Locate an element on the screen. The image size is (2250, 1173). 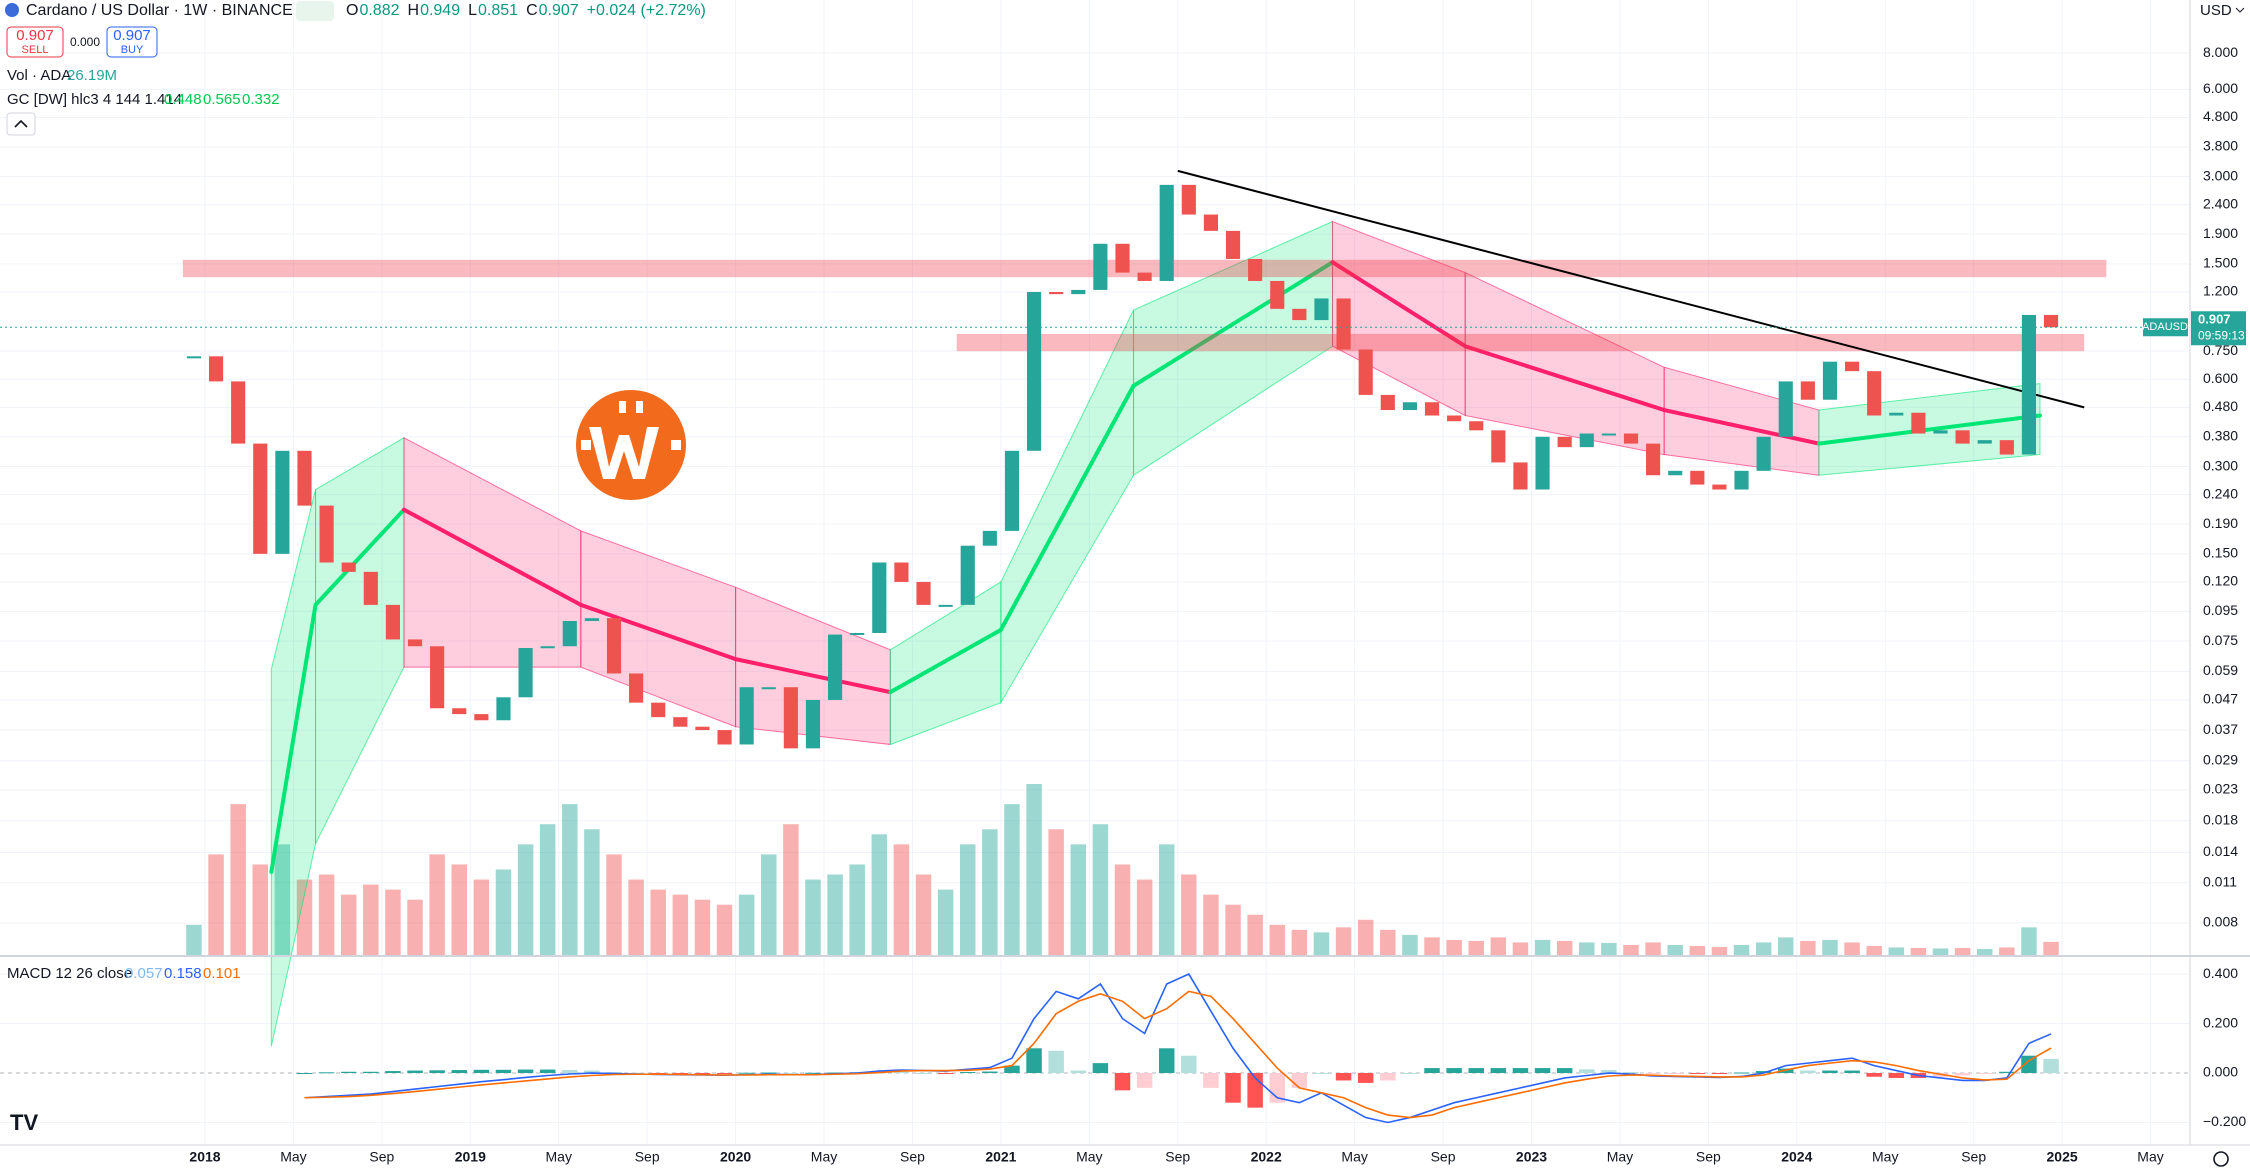
y-tick-label: 0.075 is located at coordinates (2220, 640).